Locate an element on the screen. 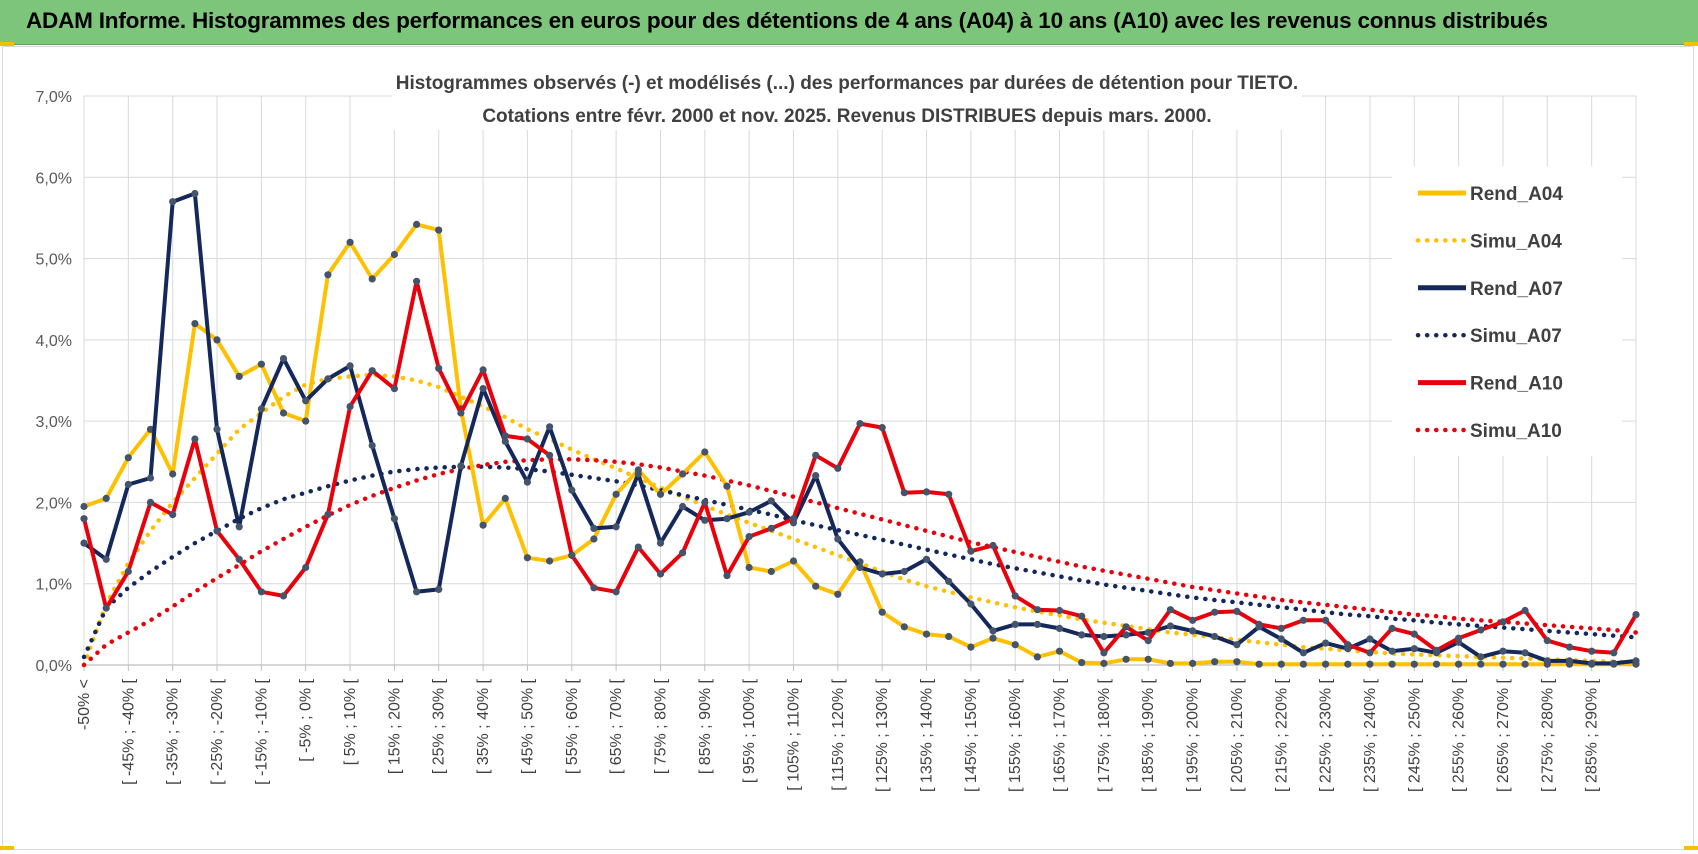 The height and width of the screenshot is (854, 1698). legend-rend-a07-label: Rend_A07 is located at coordinates (1516, 289).